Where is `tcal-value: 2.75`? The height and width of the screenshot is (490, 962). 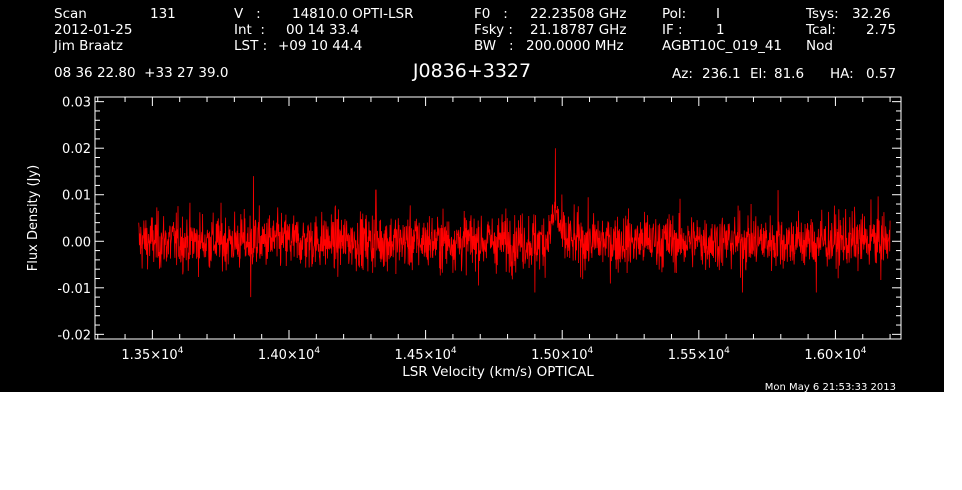 tcal-value: 2.75 is located at coordinates (881, 30).